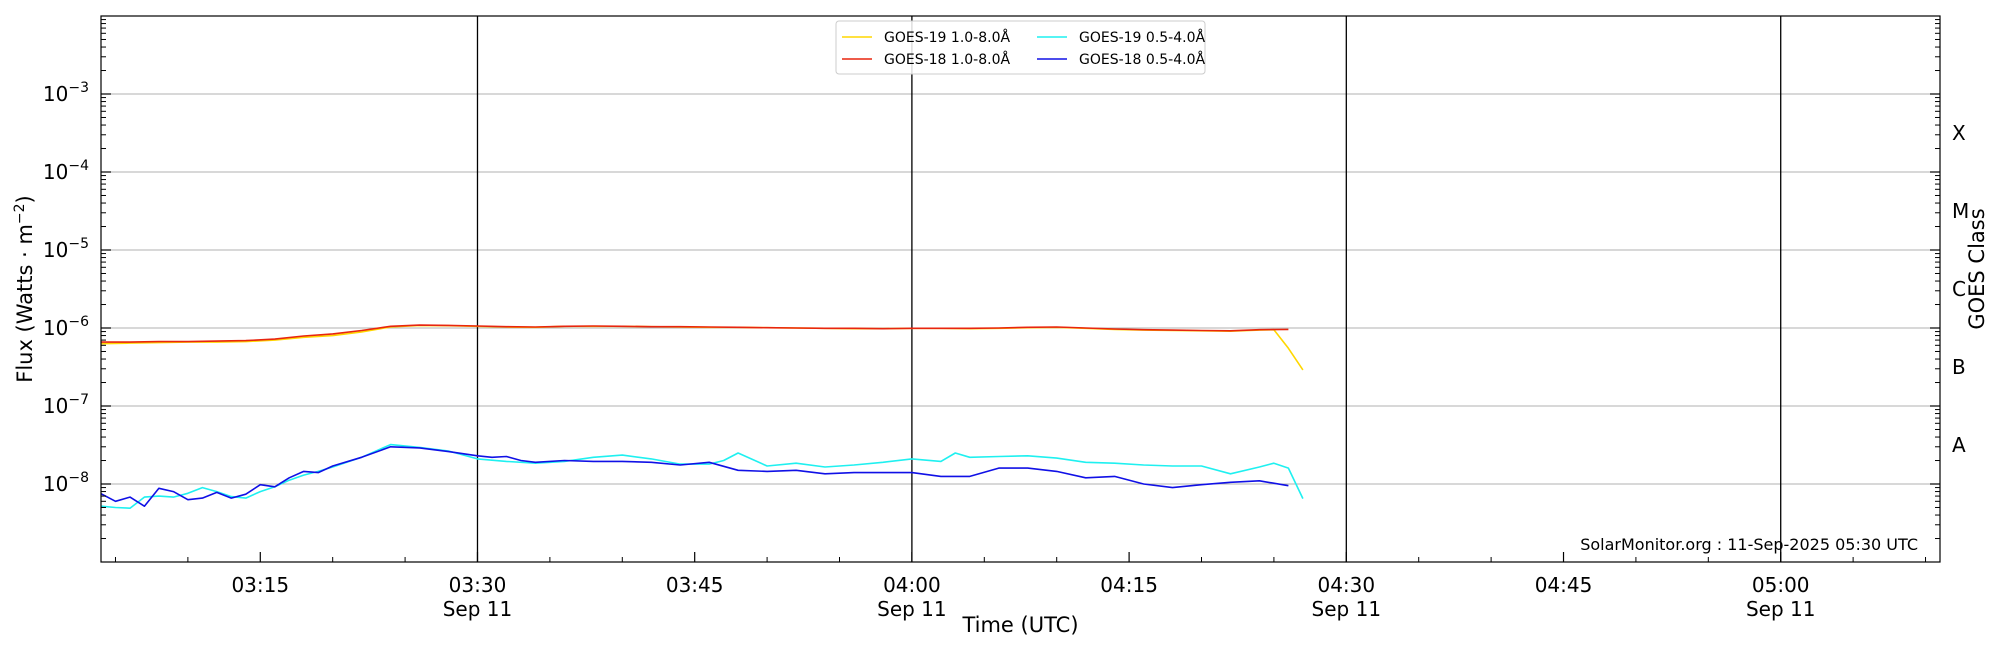  I want to click on x-tick-label: 04:30, so click(1346, 585).